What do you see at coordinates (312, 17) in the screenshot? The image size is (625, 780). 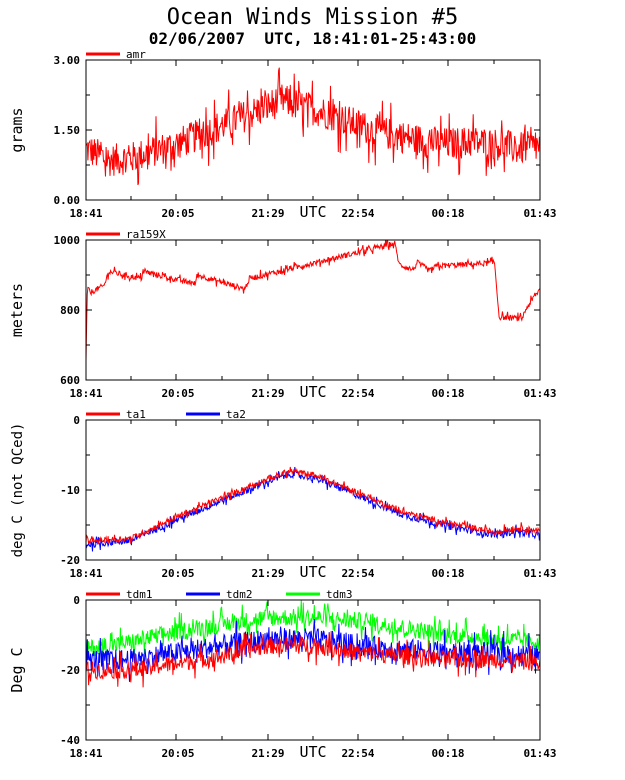 I see `chart-title: Ocean Winds Mission #5` at bounding box center [312, 17].